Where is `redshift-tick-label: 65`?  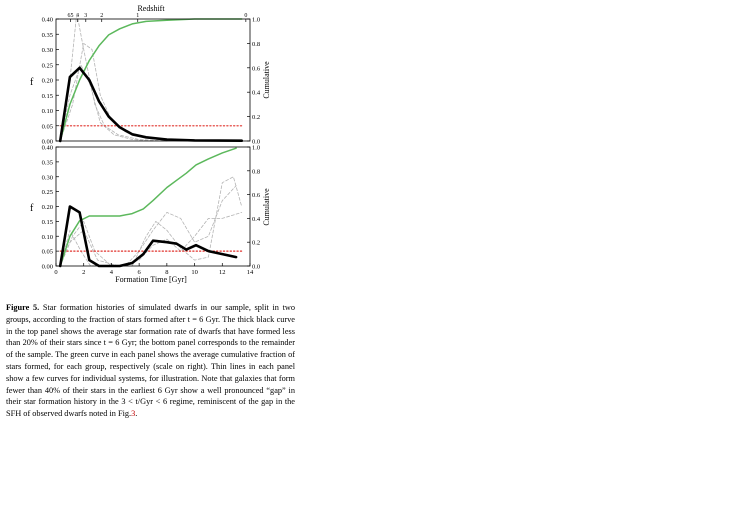 redshift-tick-label: 65 is located at coordinates (71, 16).